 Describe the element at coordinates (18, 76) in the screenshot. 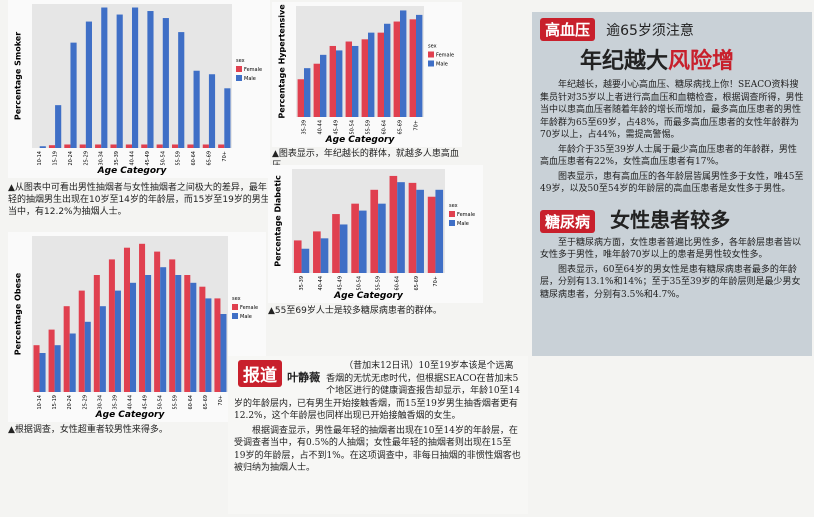

I see `y-axis-label: Percentage Smoker` at that location.